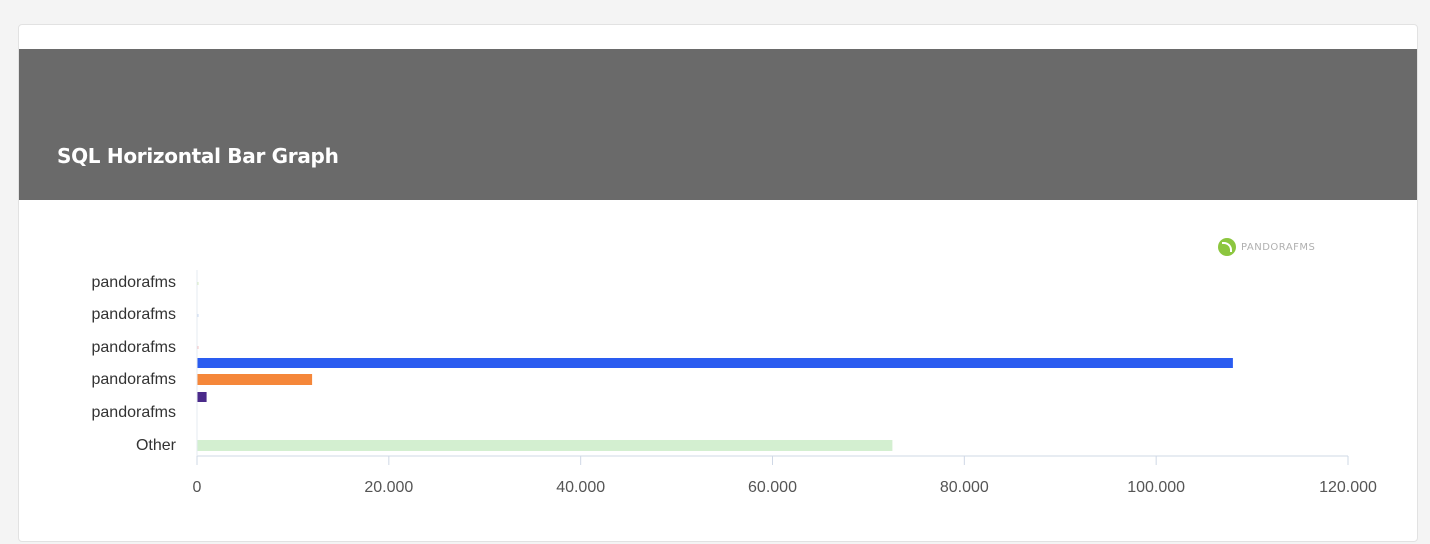  I want to click on logo-text: PANDORAFMS, so click(1278, 247).